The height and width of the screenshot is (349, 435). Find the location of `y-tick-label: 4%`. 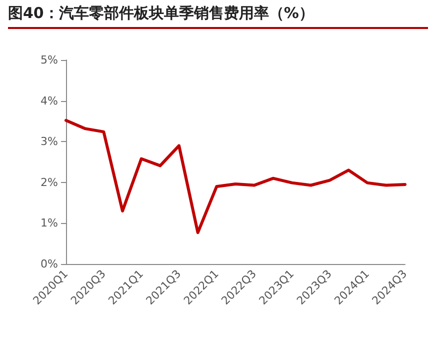

y-tick-label: 4% is located at coordinates (49, 101).